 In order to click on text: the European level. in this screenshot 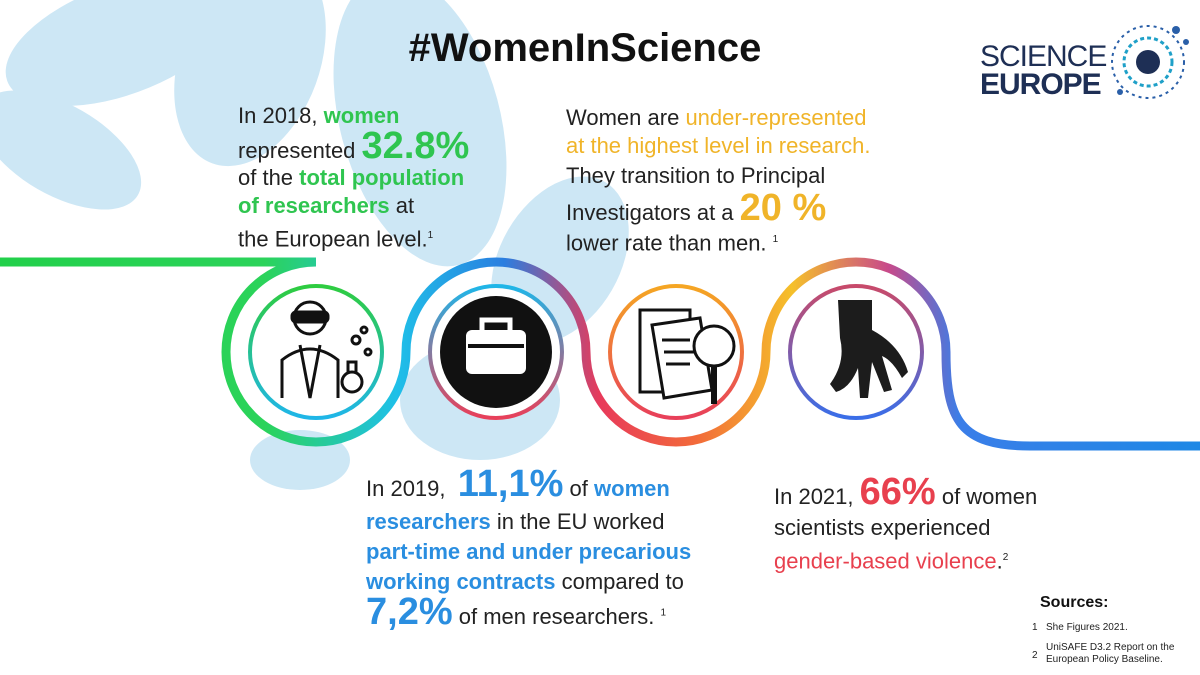, I will do `click(333, 239)`.